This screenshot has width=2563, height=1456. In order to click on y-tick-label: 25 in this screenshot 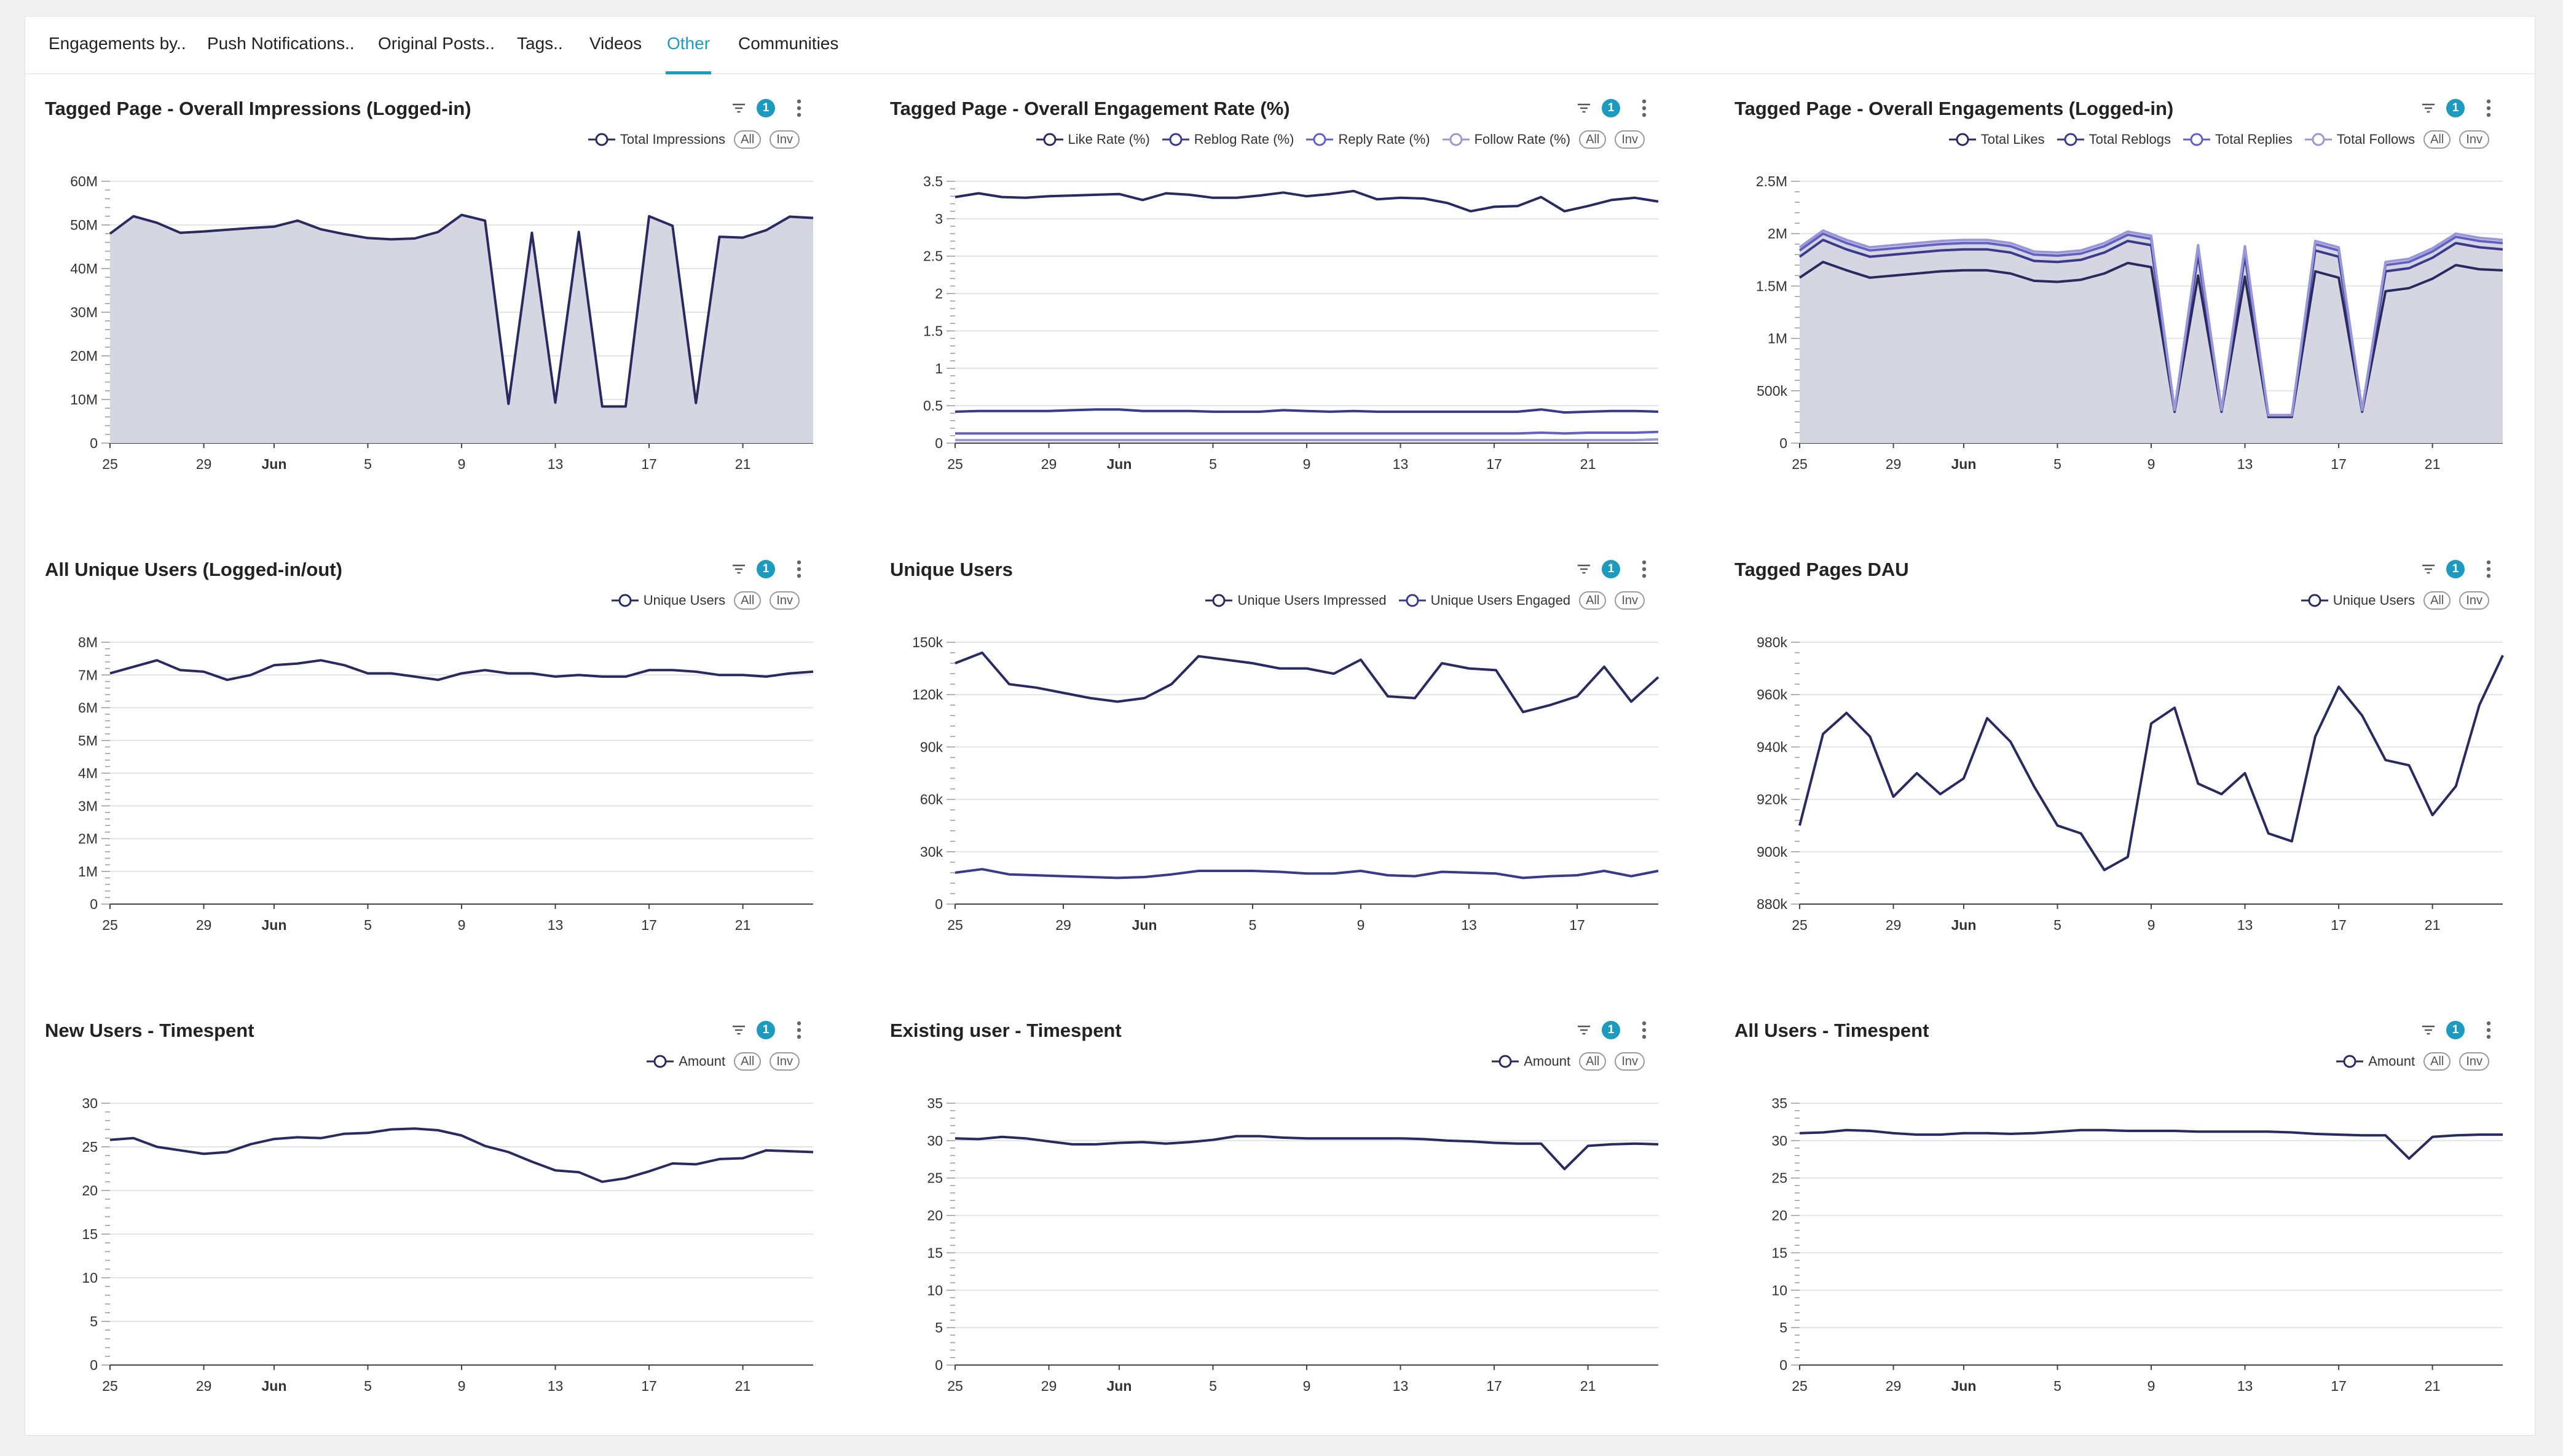, I will do `click(90, 1147)`.